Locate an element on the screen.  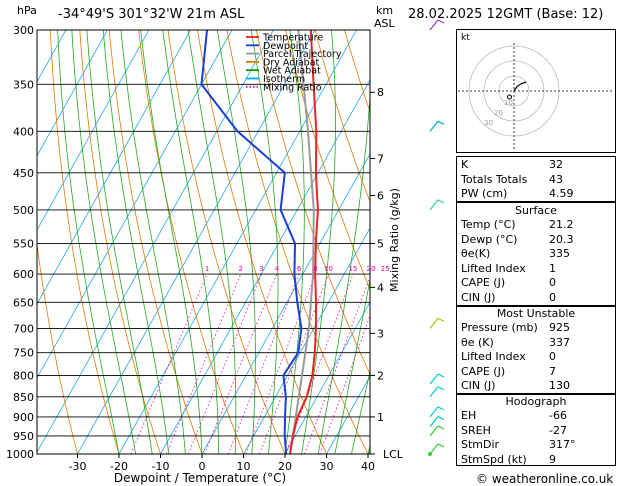
hodograph-ring-label: 20 is located at coordinates (498, 113).